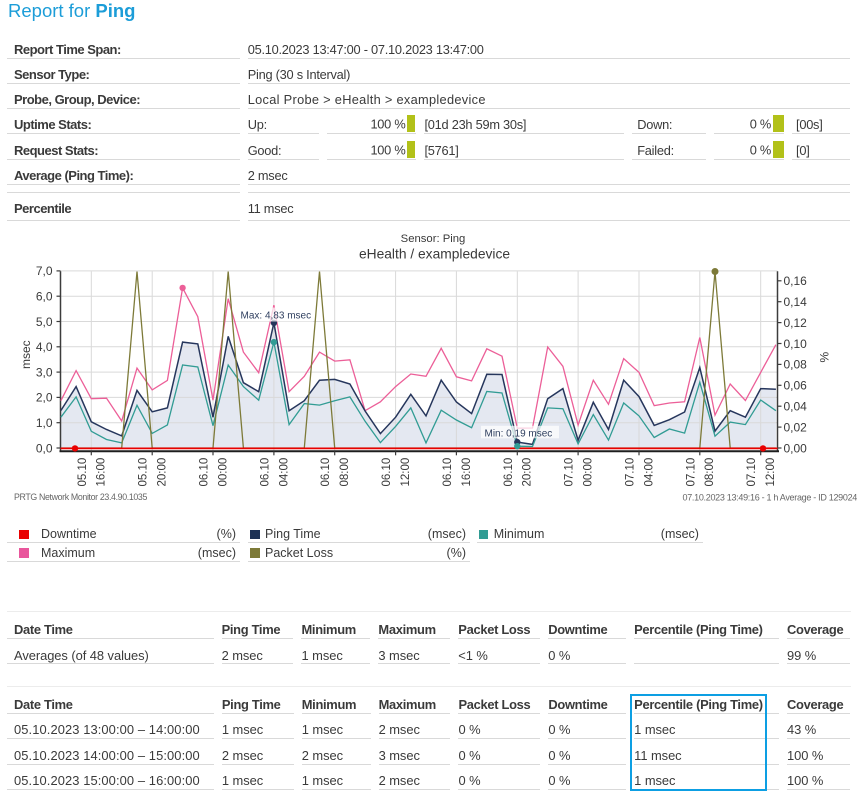  What do you see at coordinates (796, 365) in the screenshot?
I see `svg-text: 0,08` at bounding box center [796, 365].